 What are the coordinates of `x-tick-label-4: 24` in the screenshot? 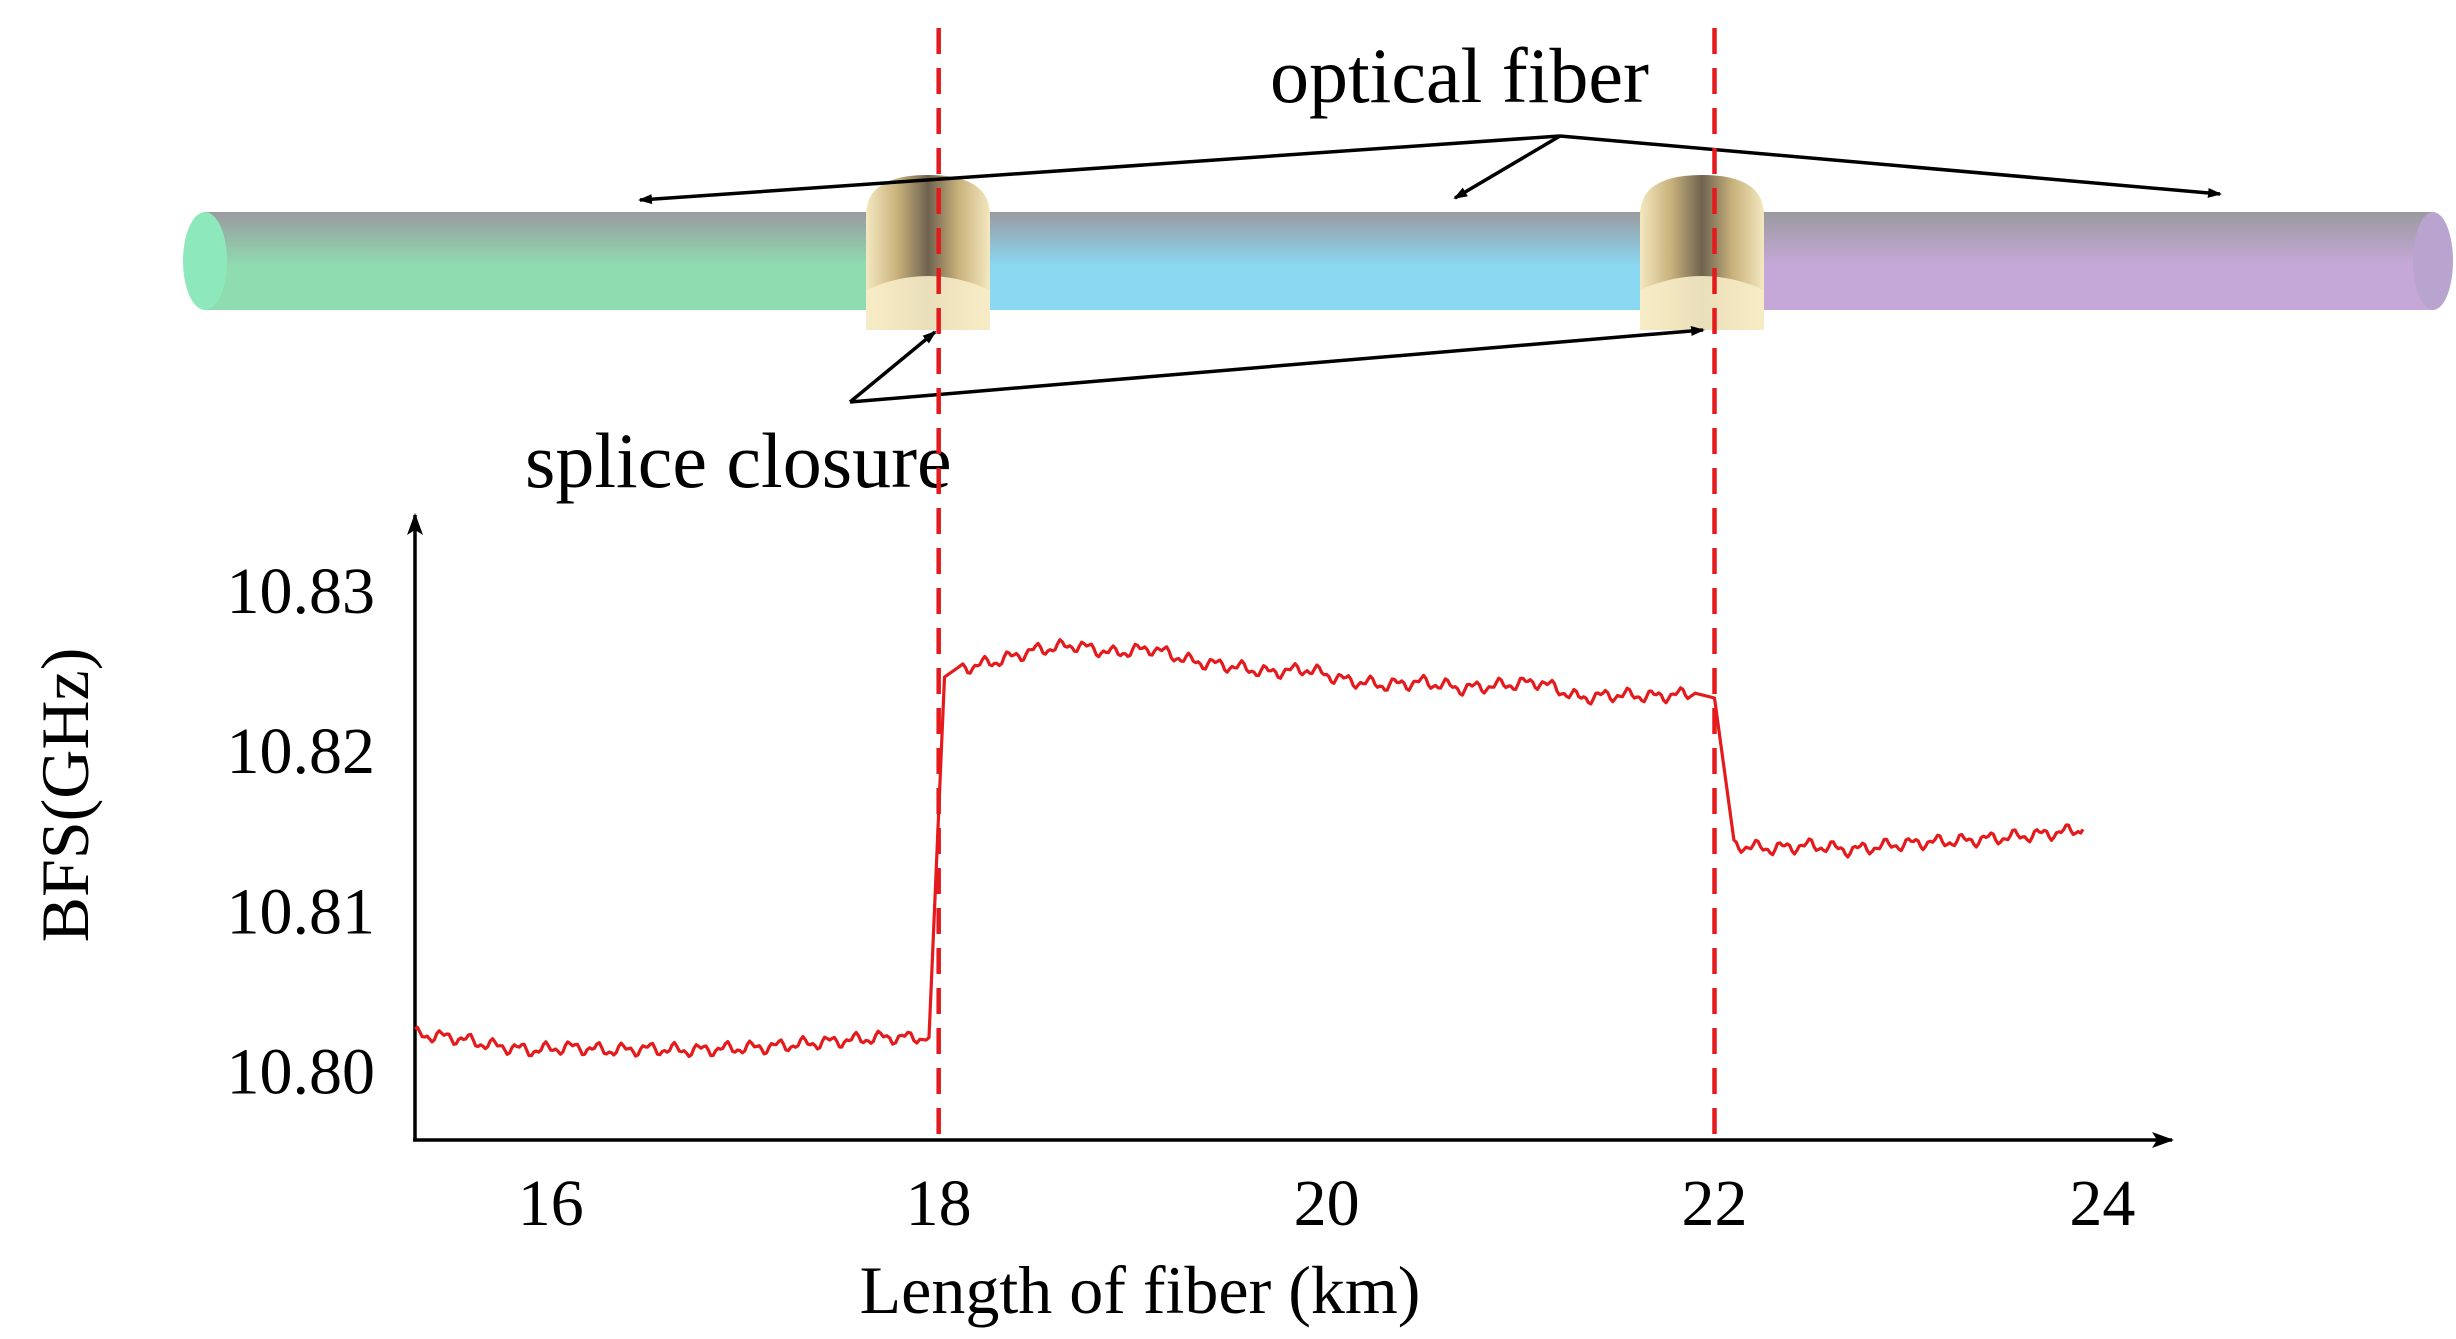 It's located at (2102, 1203).